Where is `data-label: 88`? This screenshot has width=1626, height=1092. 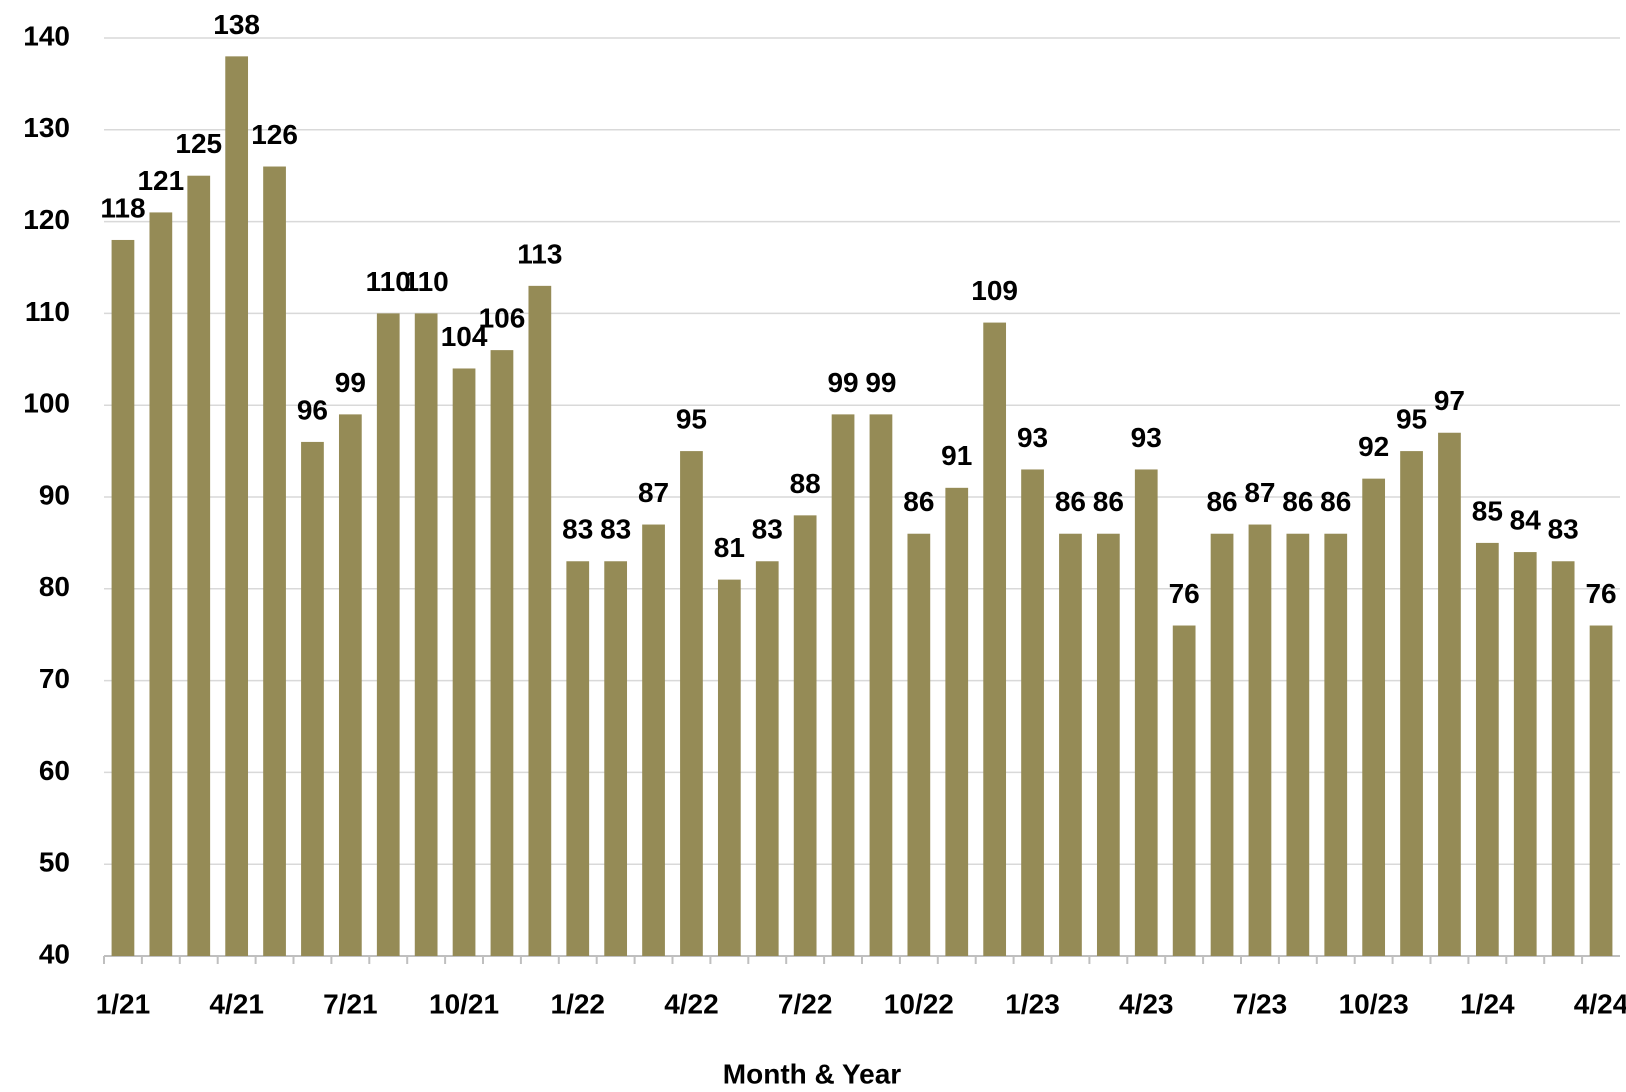
data-label: 88 is located at coordinates (805, 483).